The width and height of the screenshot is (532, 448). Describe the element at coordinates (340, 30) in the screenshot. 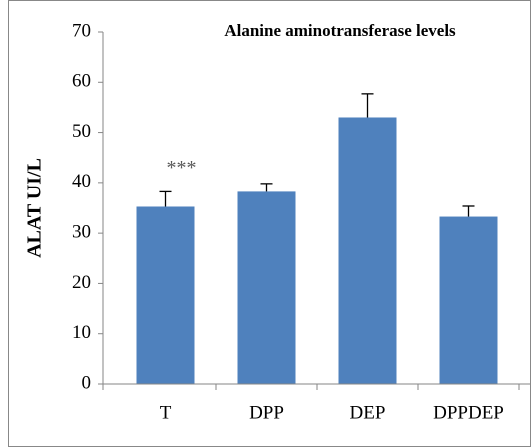

I see `chart-title: Alanine aminotransferase levels` at that location.